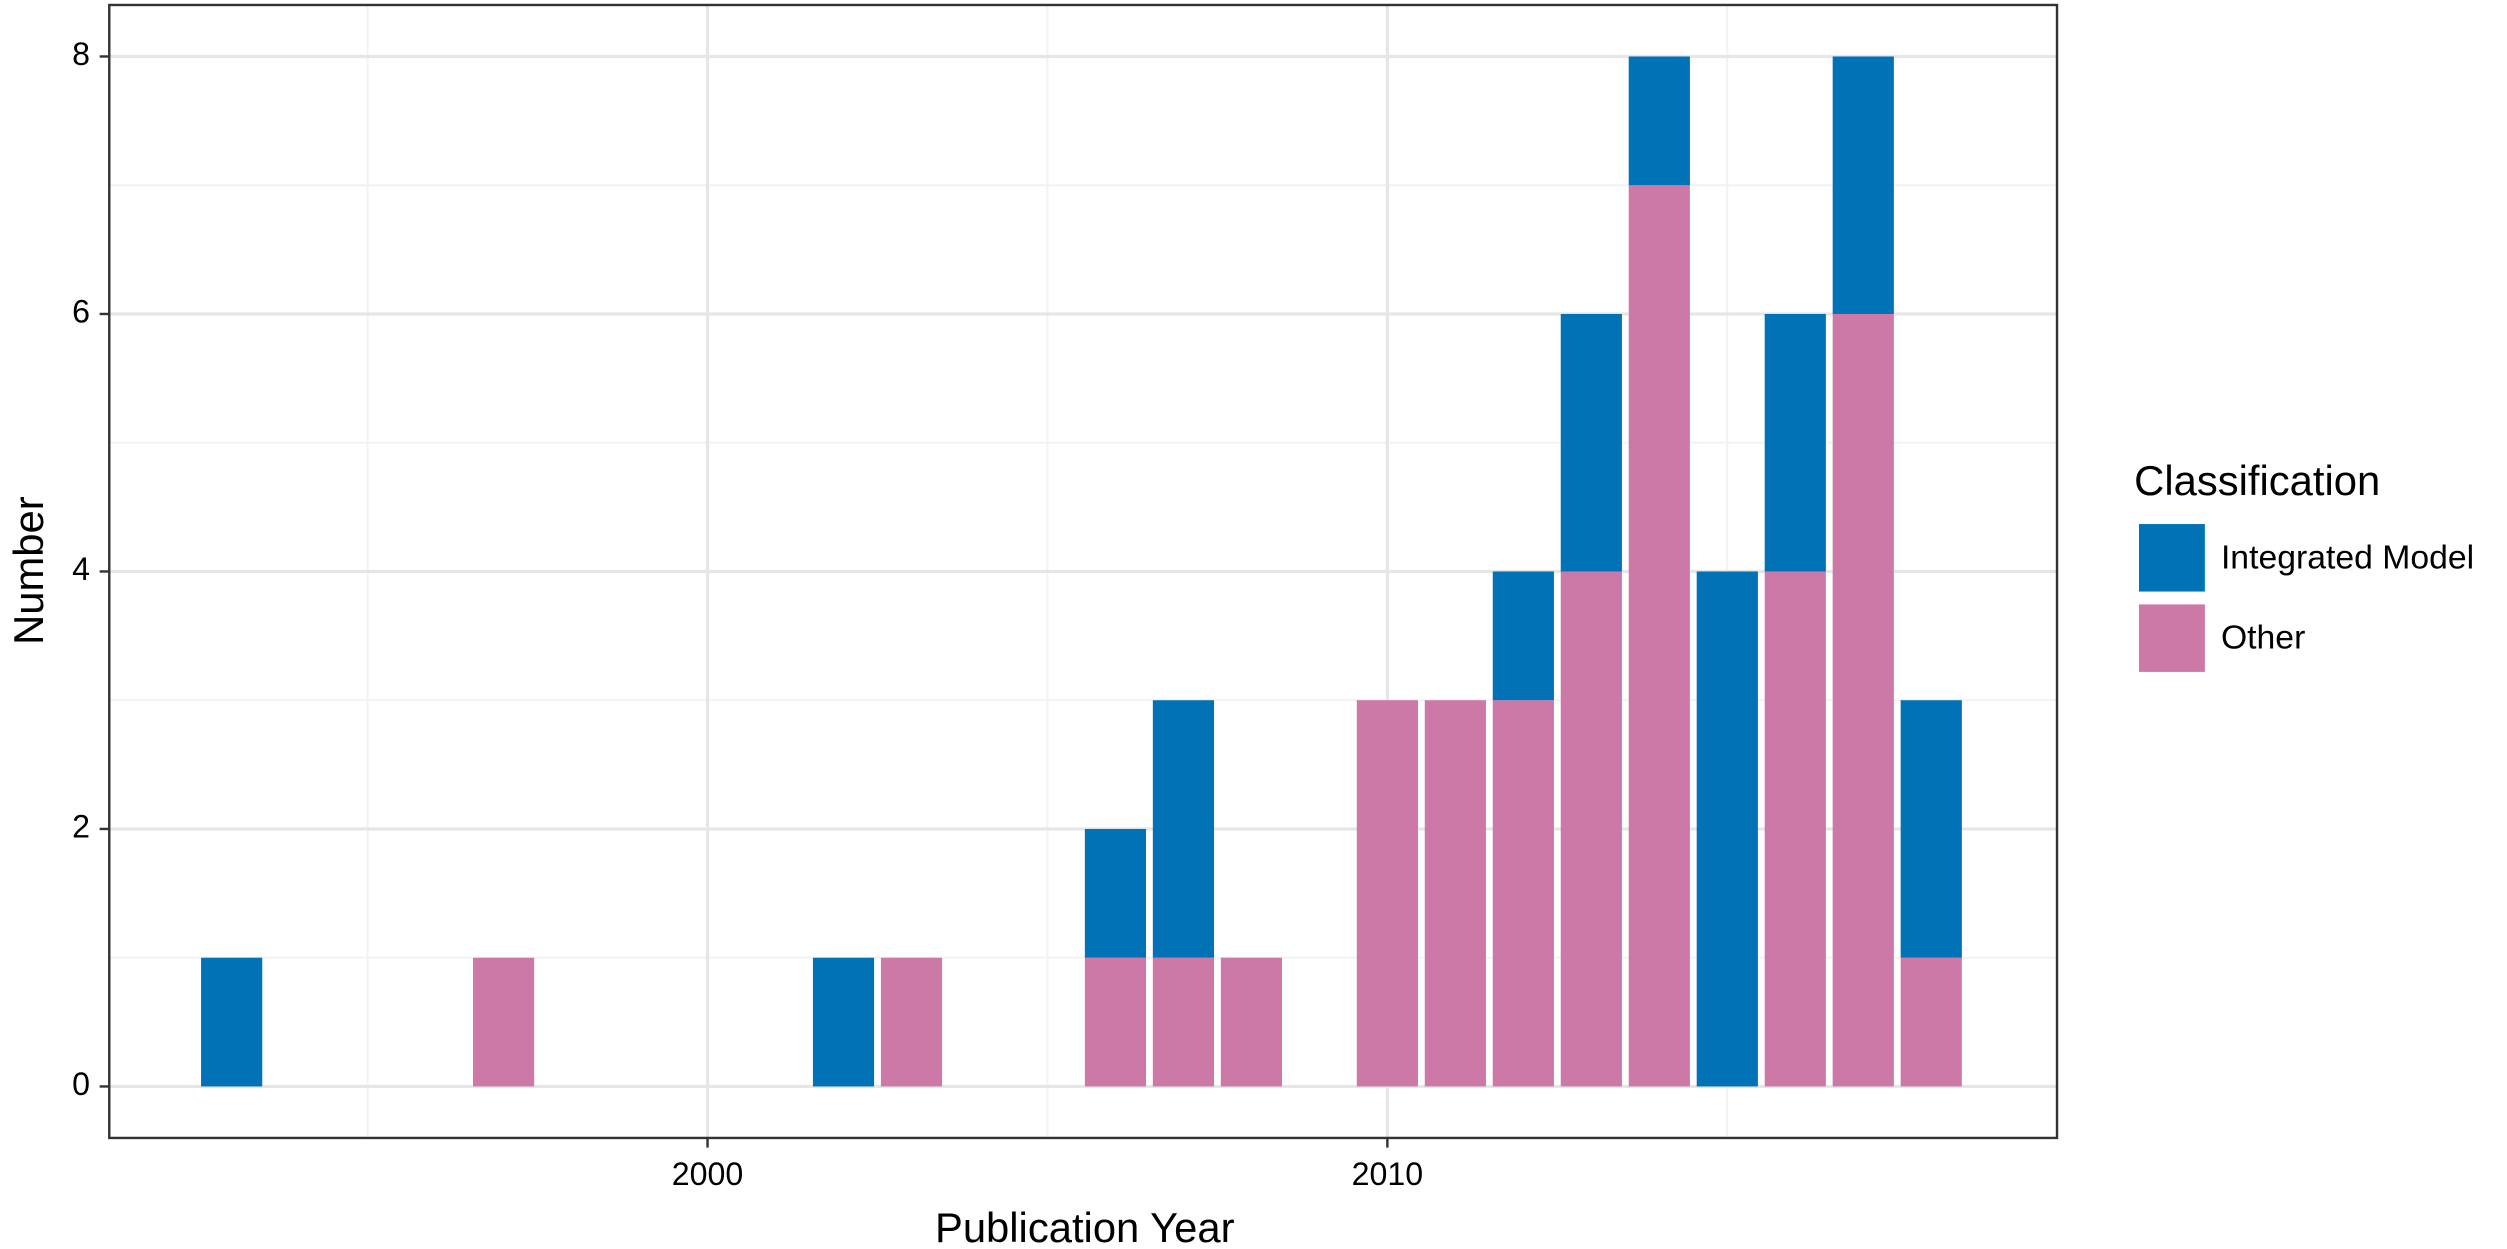 Image resolution: width=2507 pixels, height=1249 pixels. I want to click on y-tick-label: 0, so click(81, 1084).